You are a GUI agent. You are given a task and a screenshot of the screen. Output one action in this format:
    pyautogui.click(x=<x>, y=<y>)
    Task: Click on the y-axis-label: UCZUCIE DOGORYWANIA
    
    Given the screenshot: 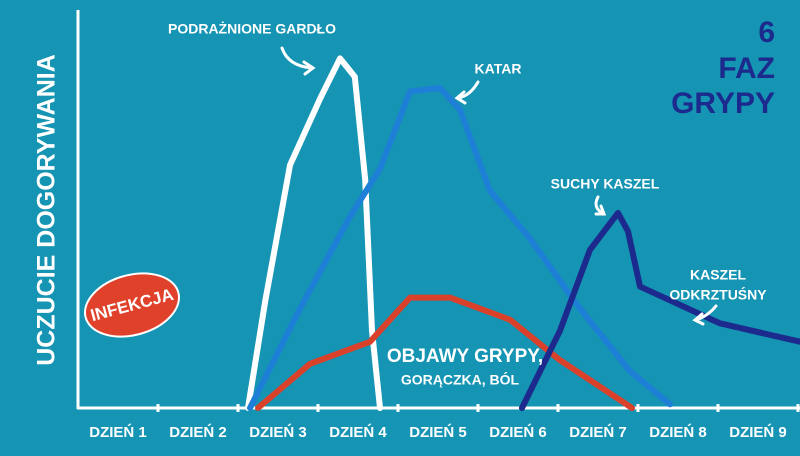 What is the action you would take?
    pyautogui.click(x=47, y=210)
    